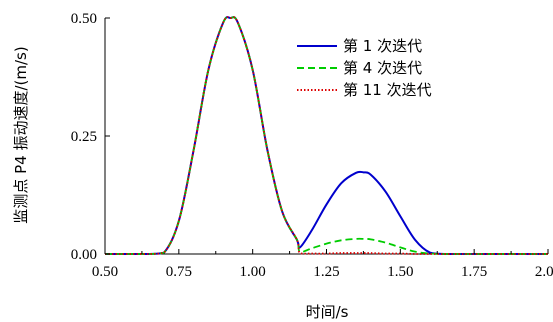 This screenshot has height=322, width=553. Describe the element at coordinates (179, 272) in the screenshot. I see `x-tick-label: 0.75` at that location.